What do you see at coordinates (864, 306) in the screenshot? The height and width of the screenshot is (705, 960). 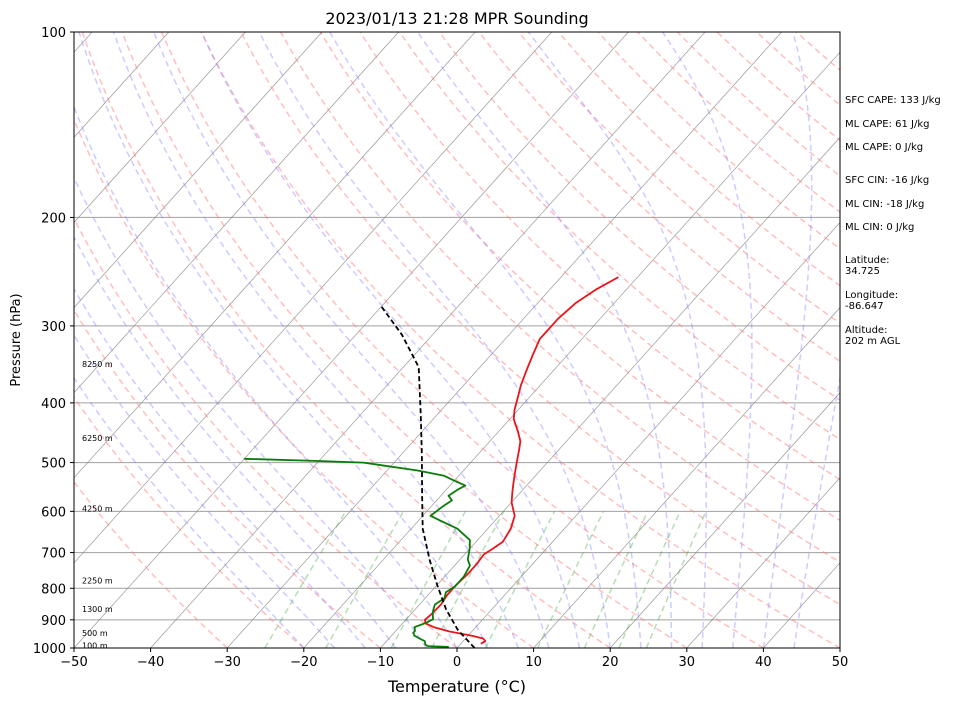 I see `longitude-value: -86.647` at bounding box center [864, 306].